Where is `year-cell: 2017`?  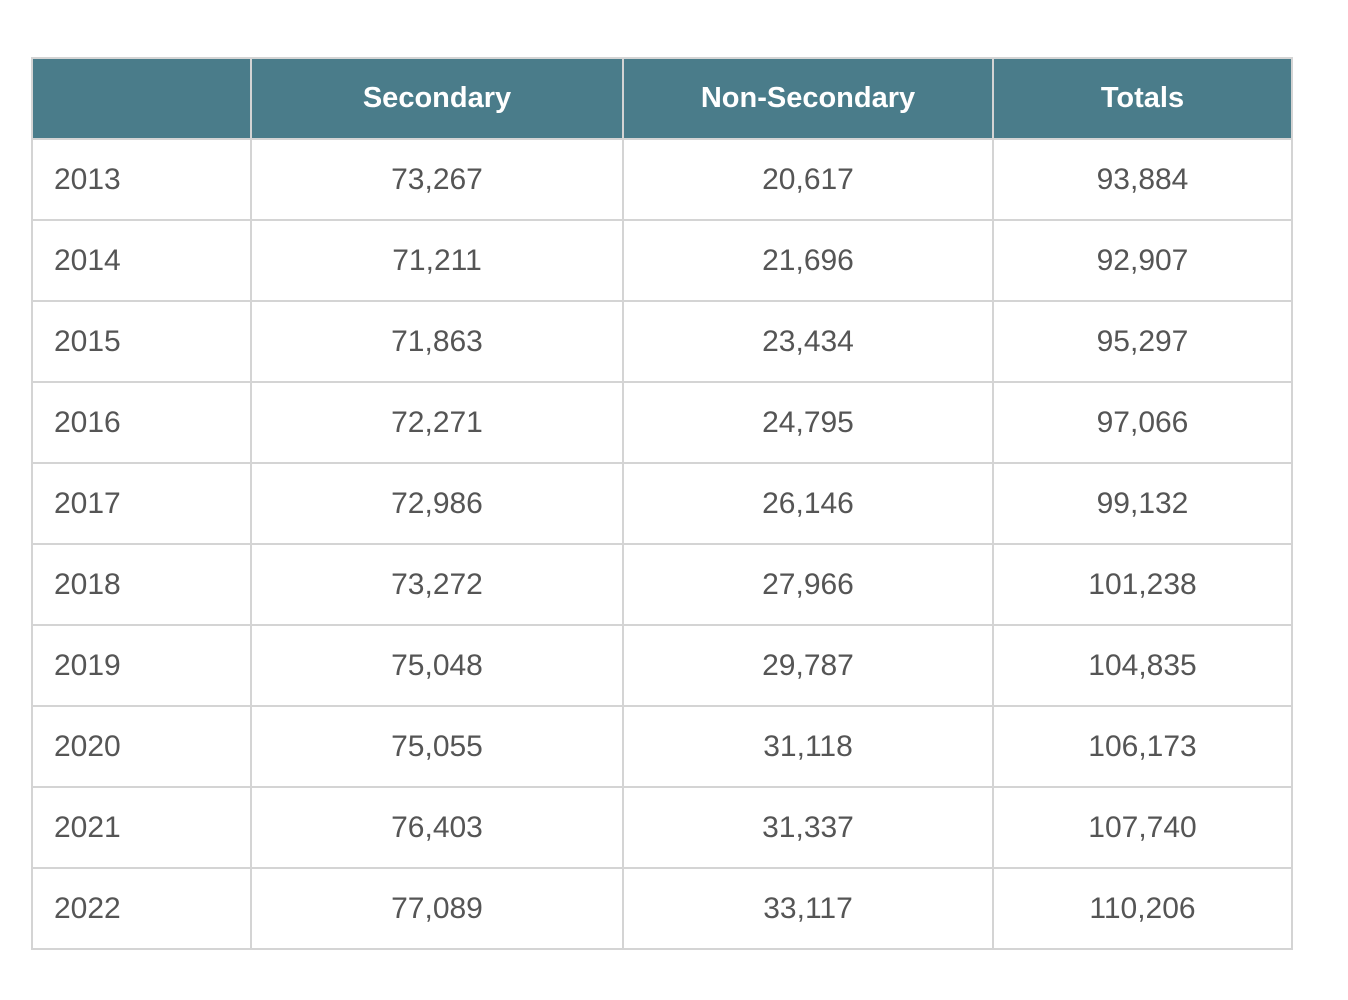
year-cell: 2017 is located at coordinates (141, 503).